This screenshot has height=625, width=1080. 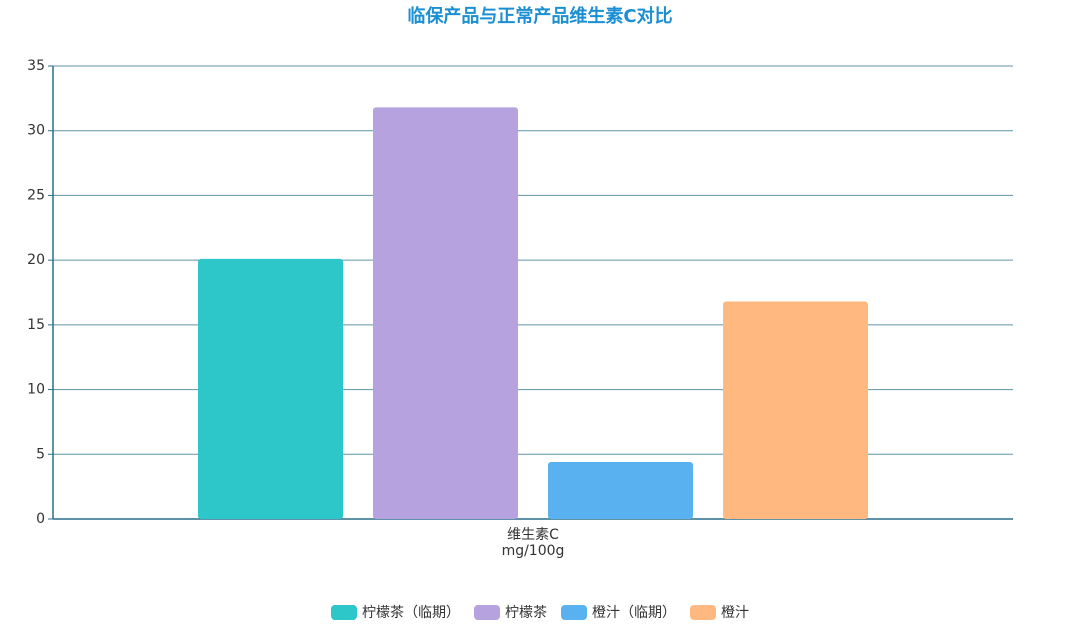 What do you see at coordinates (36, 66) in the screenshot?
I see `y-tick-label: 35` at bounding box center [36, 66].